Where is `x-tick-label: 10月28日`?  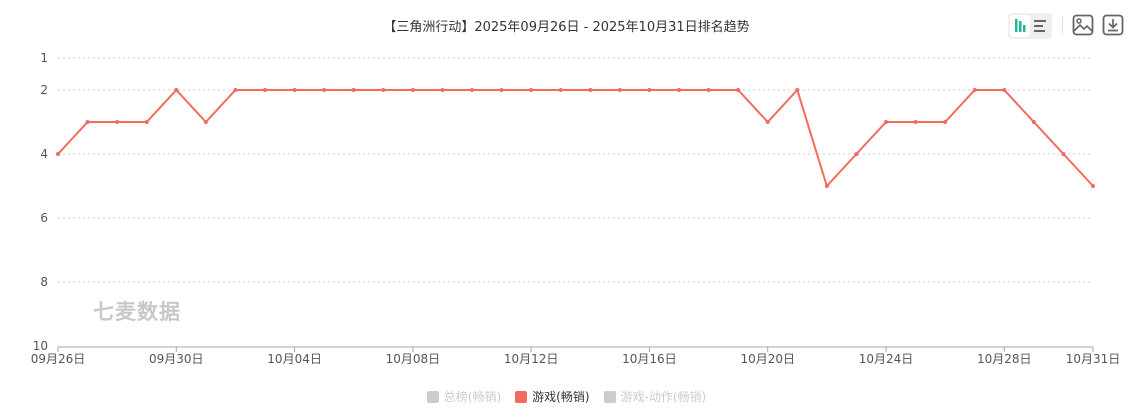
x-tick-label: 10月28日 is located at coordinates (1004, 359).